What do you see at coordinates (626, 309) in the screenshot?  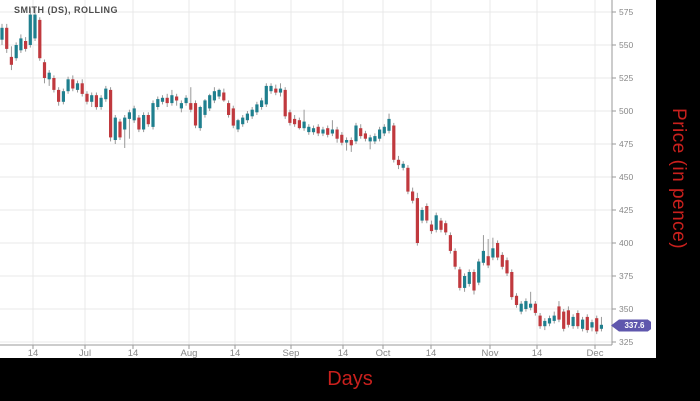 I see `y-tick-label: 350` at bounding box center [626, 309].